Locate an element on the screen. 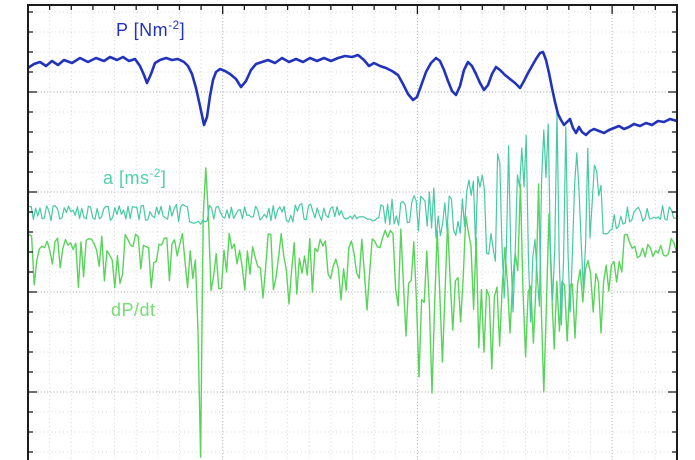 This screenshot has width=695, height=460. pressure-label-close: ] is located at coordinates (182, 30).